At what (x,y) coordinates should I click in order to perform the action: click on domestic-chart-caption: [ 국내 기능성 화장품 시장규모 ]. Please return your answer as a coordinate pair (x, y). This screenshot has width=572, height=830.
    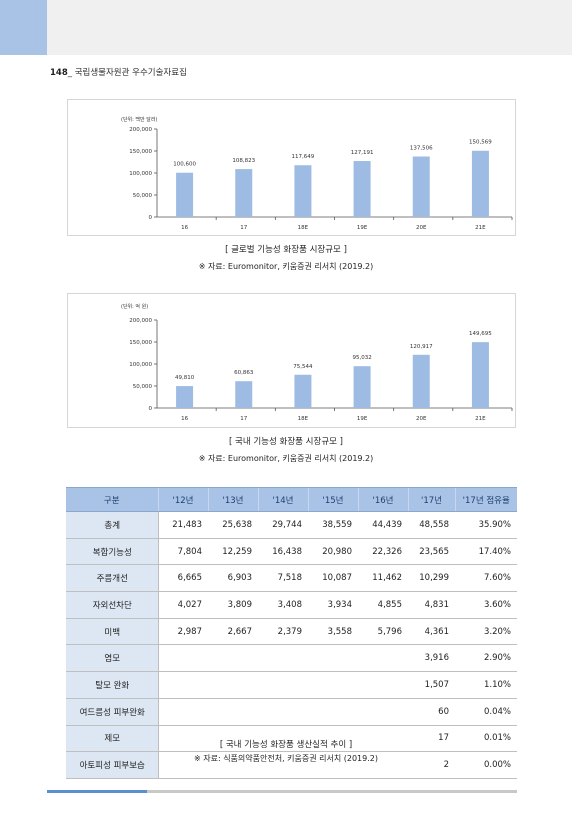
    Looking at the image, I should click on (286, 442).